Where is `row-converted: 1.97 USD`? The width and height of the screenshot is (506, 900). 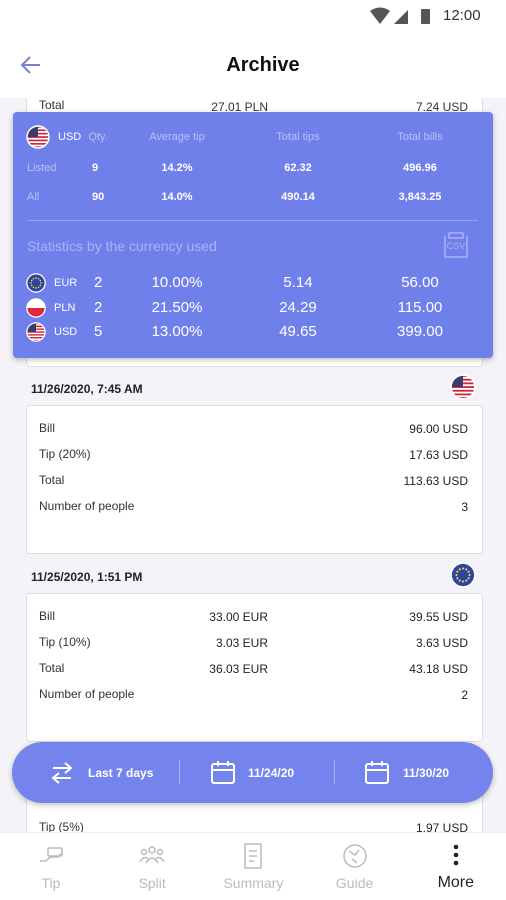
row-converted: 1.97 USD is located at coordinates (441, 828).